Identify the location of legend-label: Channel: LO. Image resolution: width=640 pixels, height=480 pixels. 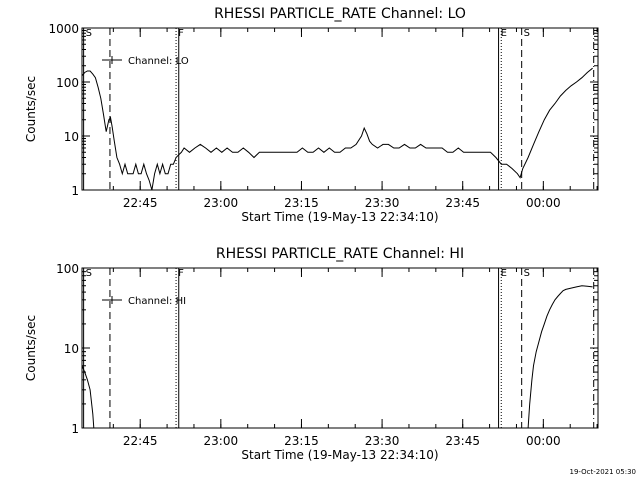
(158, 61).